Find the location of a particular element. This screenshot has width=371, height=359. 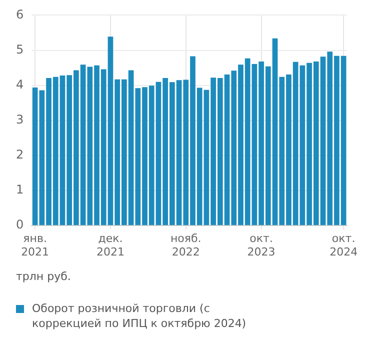

y-tick-label: 0 is located at coordinates (20, 225).